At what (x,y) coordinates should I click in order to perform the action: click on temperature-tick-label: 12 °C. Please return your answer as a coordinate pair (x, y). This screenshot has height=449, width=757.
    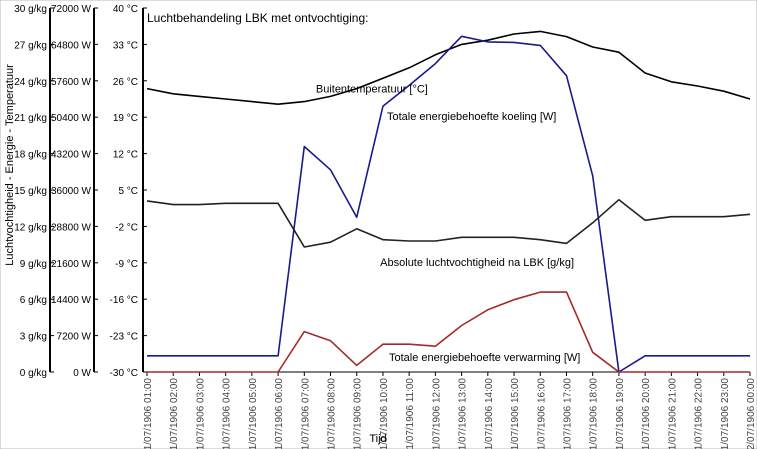
    Looking at the image, I should click on (125, 155).